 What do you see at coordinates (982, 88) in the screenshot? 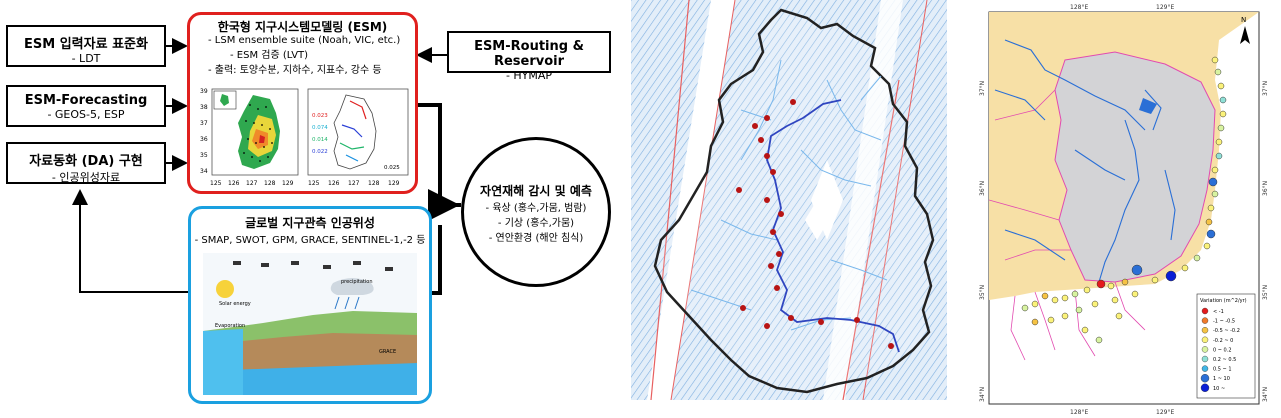
I see `map-left-tick: 37°N` at bounding box center [982, 88].